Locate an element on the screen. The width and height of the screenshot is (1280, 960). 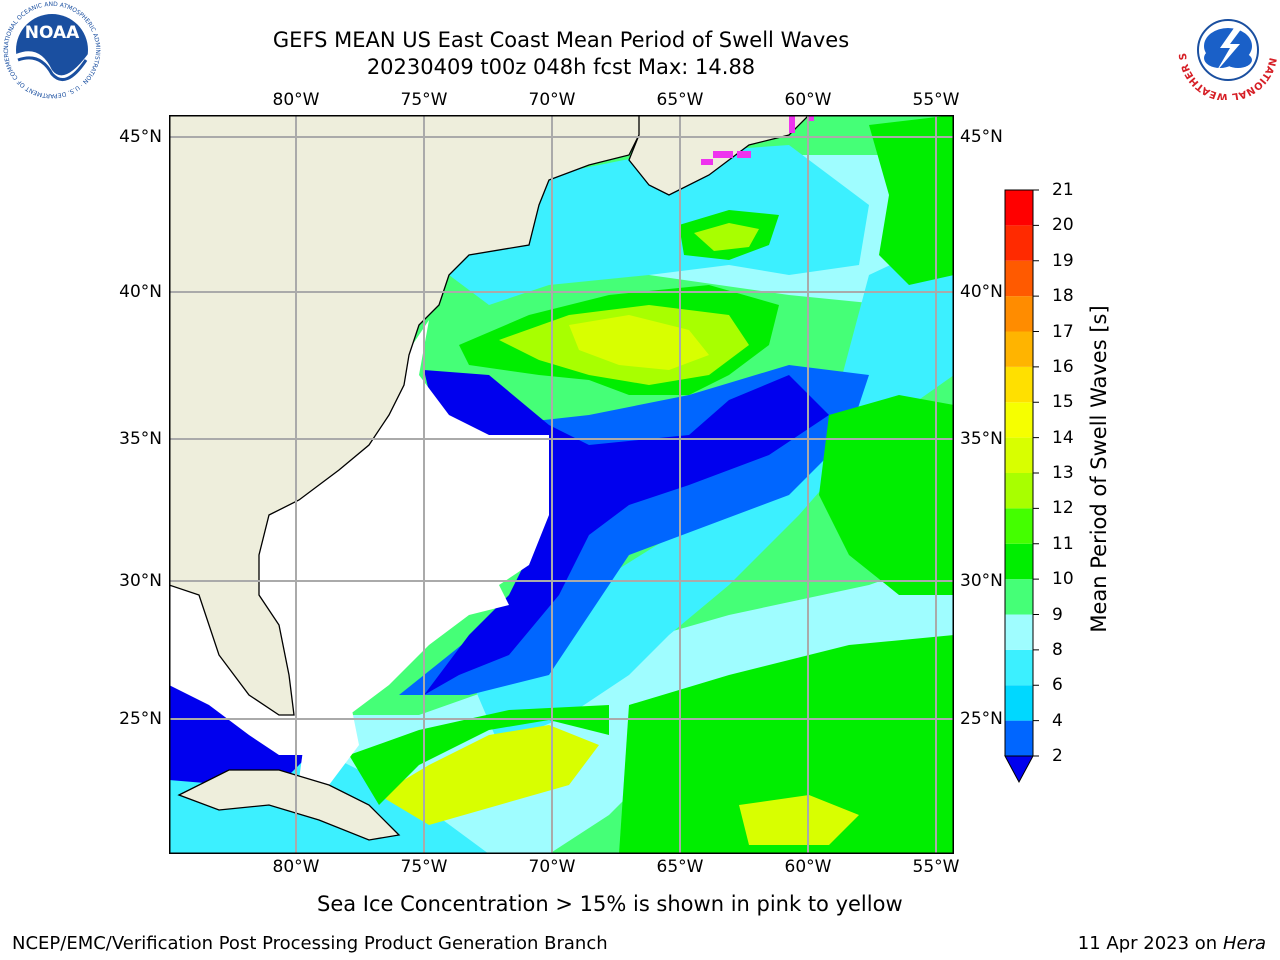
colorbar-tick-label: 13 is located at coordinates (1063, 473).